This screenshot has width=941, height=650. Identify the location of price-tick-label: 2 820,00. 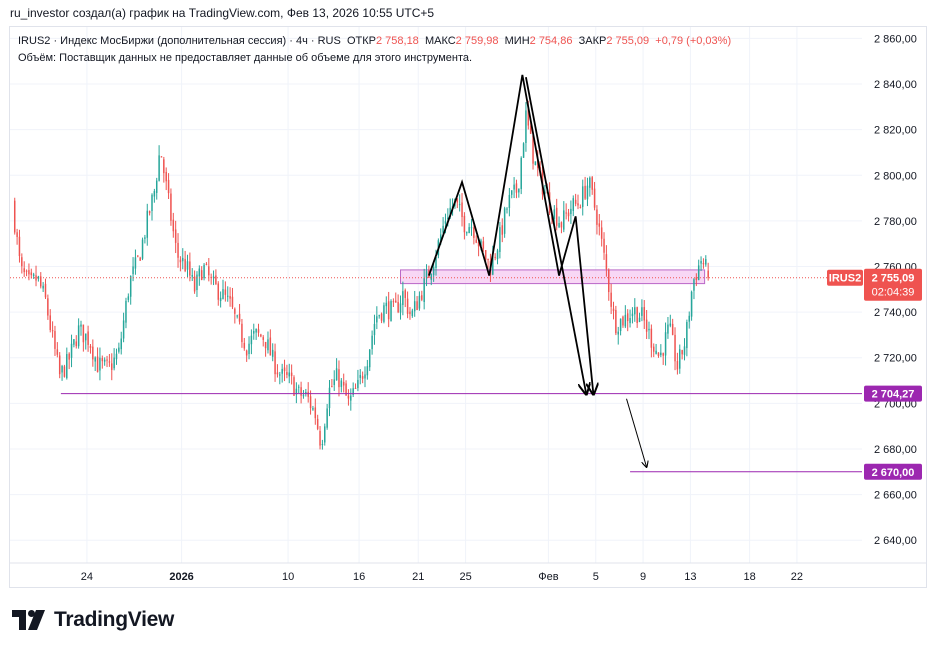
(895, 131).